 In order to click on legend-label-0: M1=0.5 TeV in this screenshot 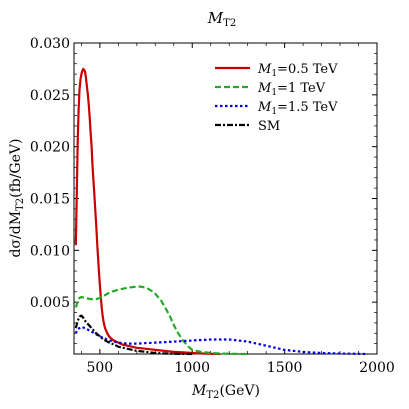, I will do `click(297, 70)`.